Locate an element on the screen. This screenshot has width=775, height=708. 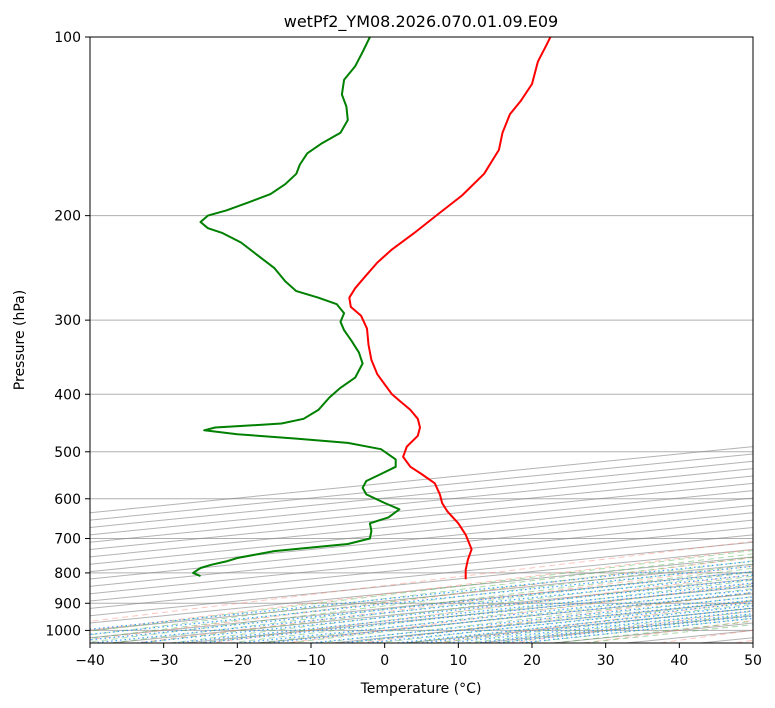
x-tick-label: −10 is located at coordinates (311, 661).